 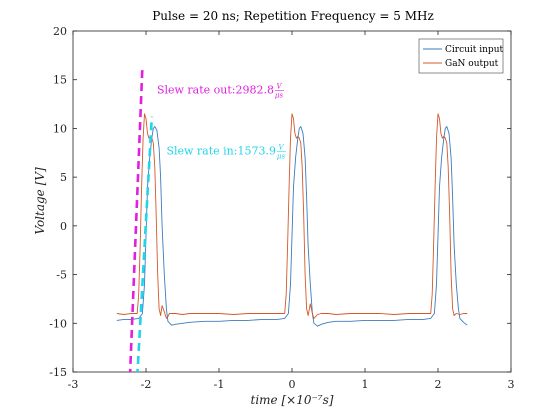 What do you see at coordinates (58, 372) in the screenshot?
I see `y-tick-label: -15` at bounding box center [58, 372].